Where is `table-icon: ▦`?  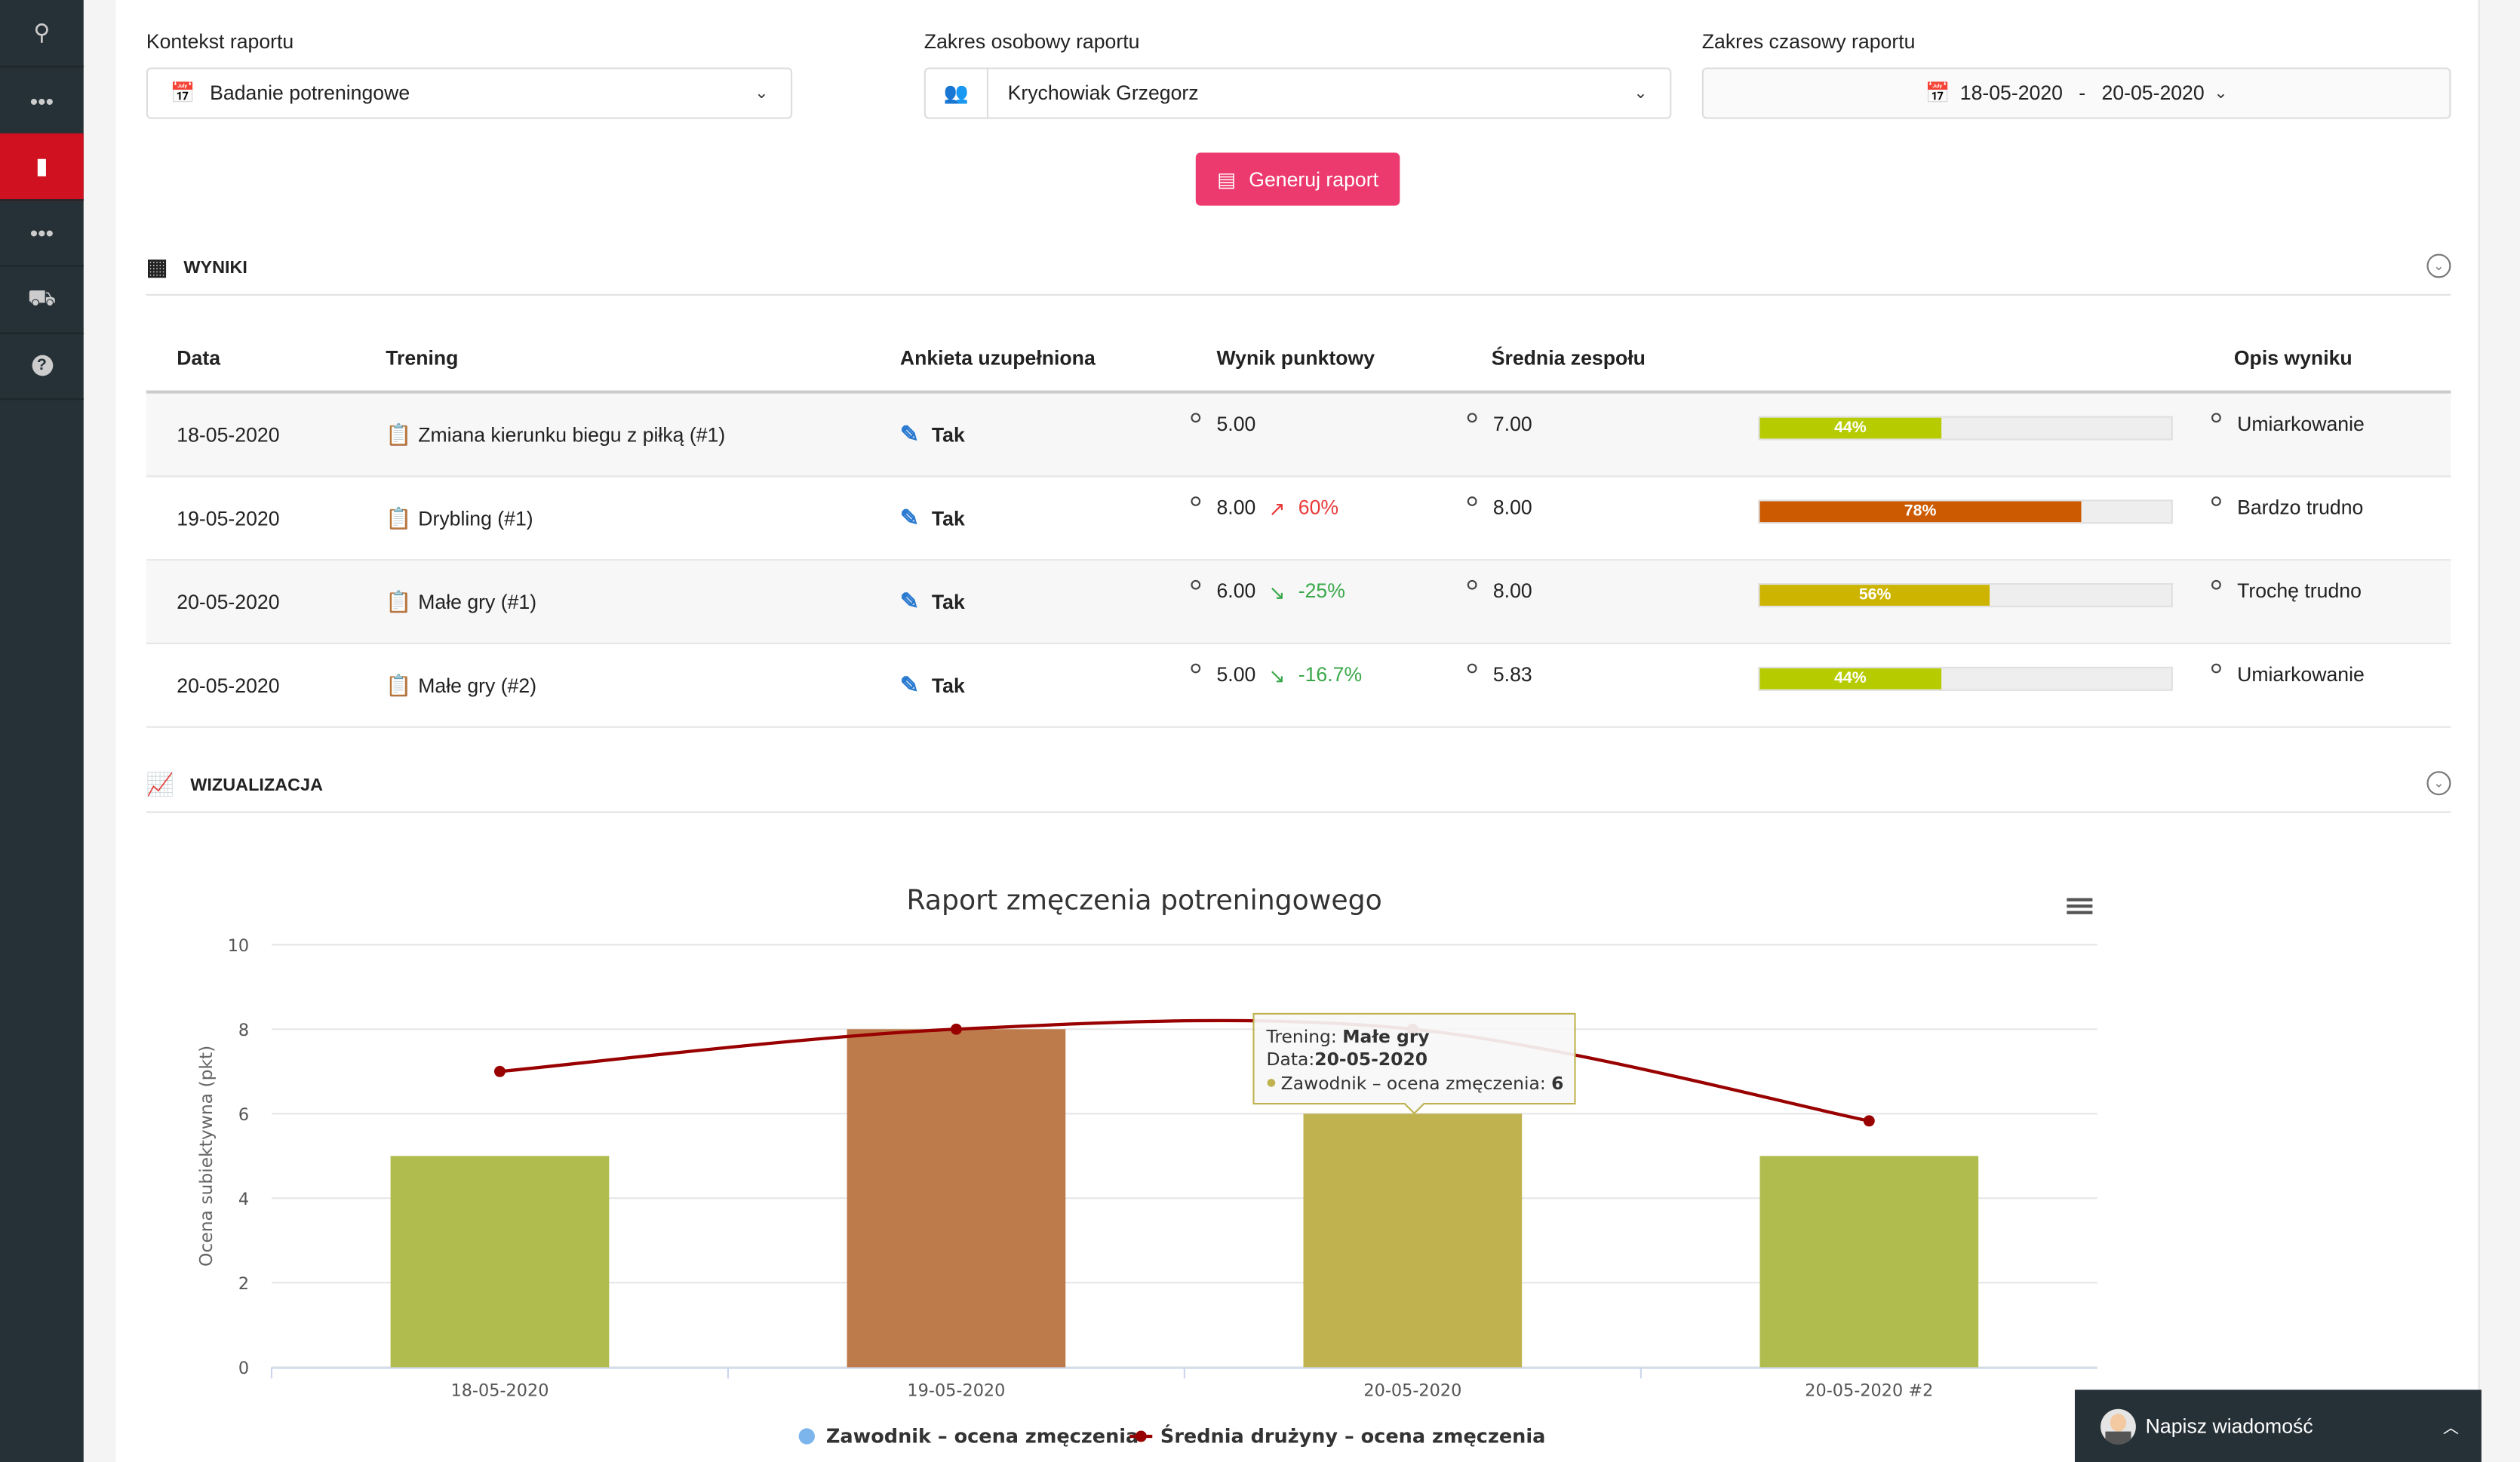 table-icon: ▦ is located at coordinates (157, 266).